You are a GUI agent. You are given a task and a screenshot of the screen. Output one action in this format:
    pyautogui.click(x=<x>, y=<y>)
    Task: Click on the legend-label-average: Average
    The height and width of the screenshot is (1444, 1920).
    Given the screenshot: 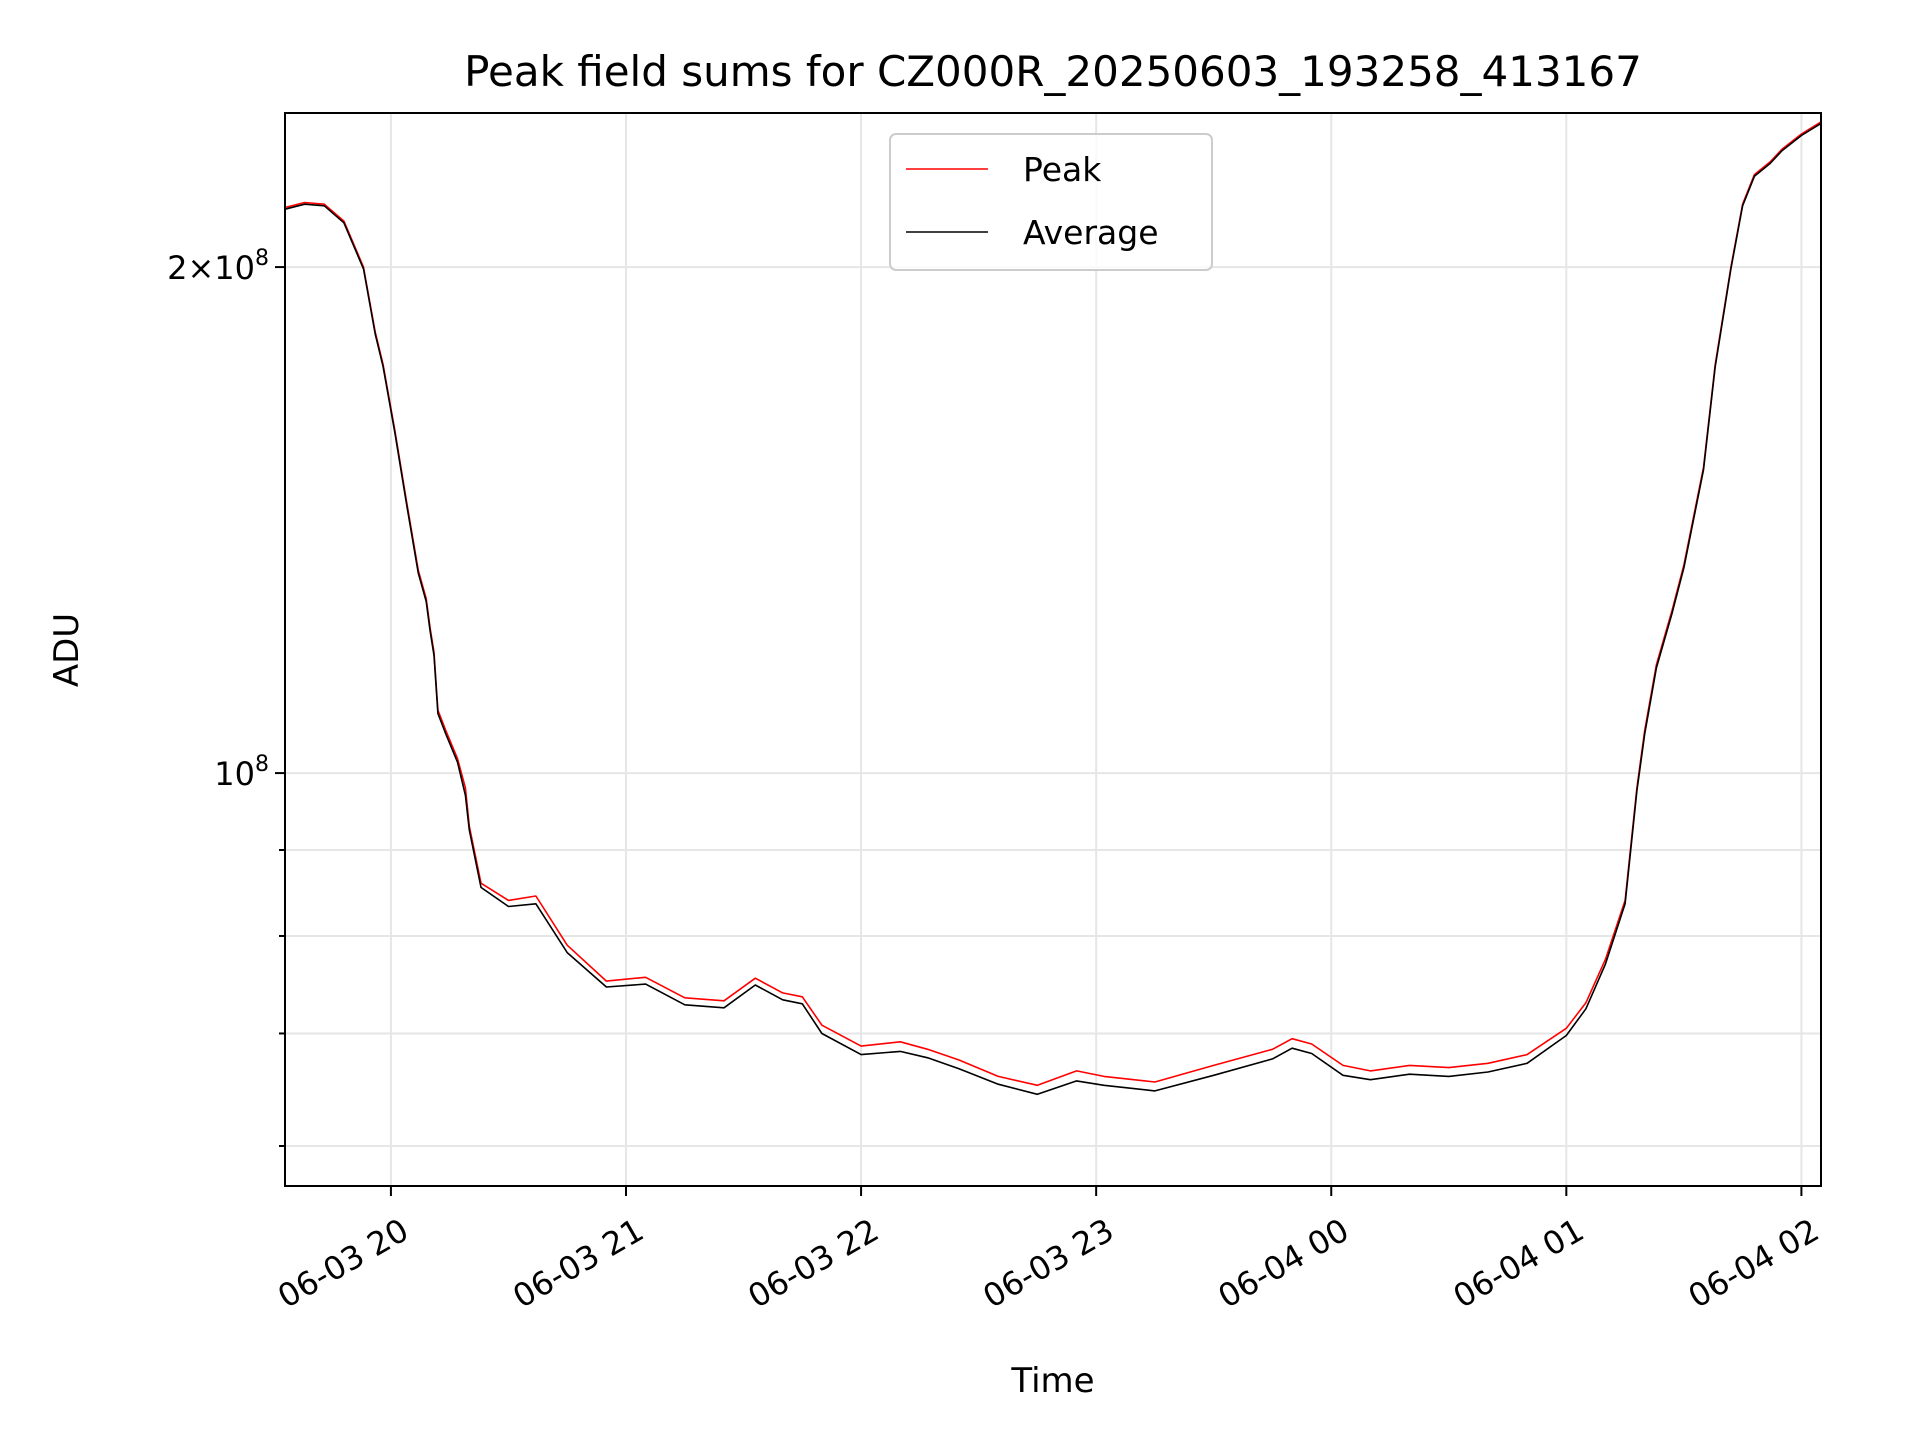 What is the action you would take?
    pyautogui.click(x=1091, y=232)
    